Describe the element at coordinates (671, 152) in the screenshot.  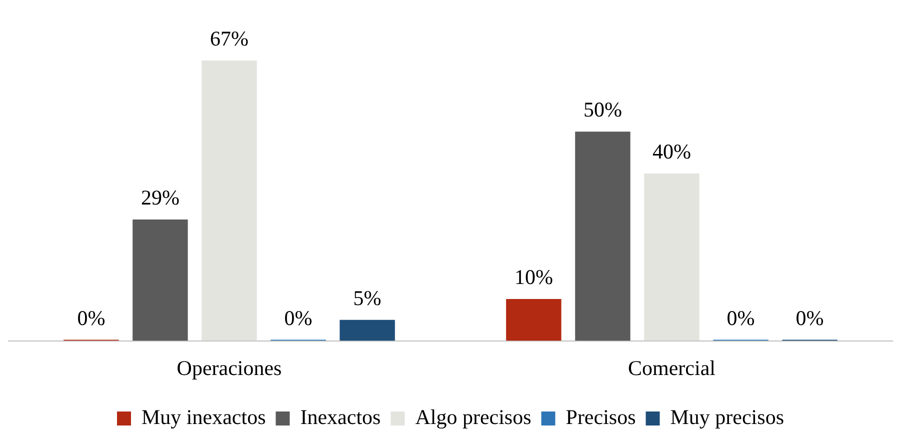
I see `data-label: 40%` at that location.